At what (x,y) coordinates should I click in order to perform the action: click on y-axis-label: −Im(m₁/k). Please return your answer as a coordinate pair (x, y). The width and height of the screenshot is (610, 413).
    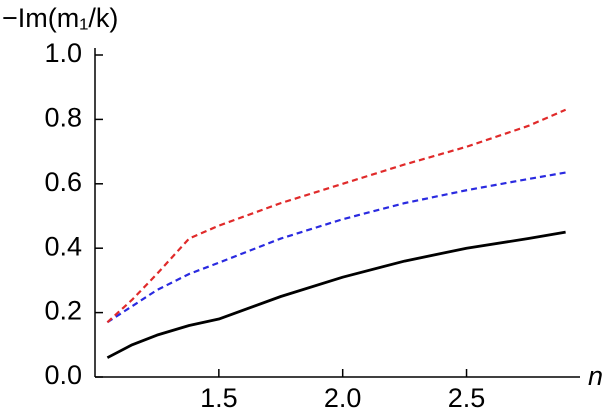
    Looking at the image, I should click on (60, 18).